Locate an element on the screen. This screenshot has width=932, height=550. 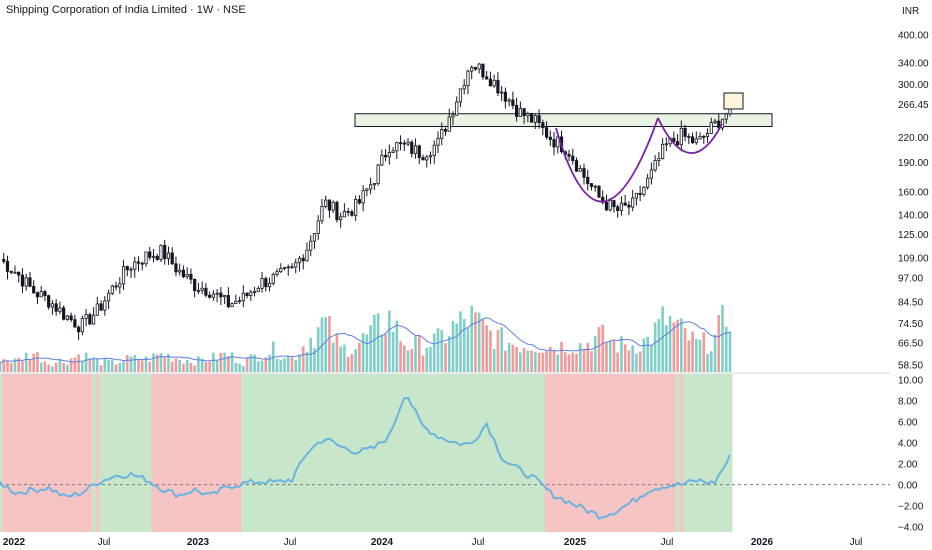
price-tick-label: 74.50 is located at coordinates (910, 324).